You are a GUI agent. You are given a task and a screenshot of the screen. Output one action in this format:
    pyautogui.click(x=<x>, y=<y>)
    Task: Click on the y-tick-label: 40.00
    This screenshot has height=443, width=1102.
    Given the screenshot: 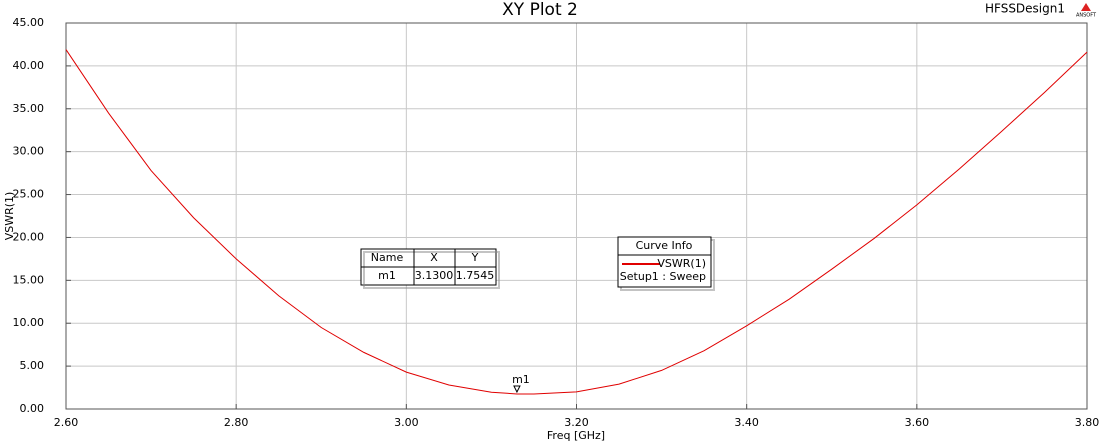 What is the action you would take?
    pyautogui.click(x=29, y=65)
    